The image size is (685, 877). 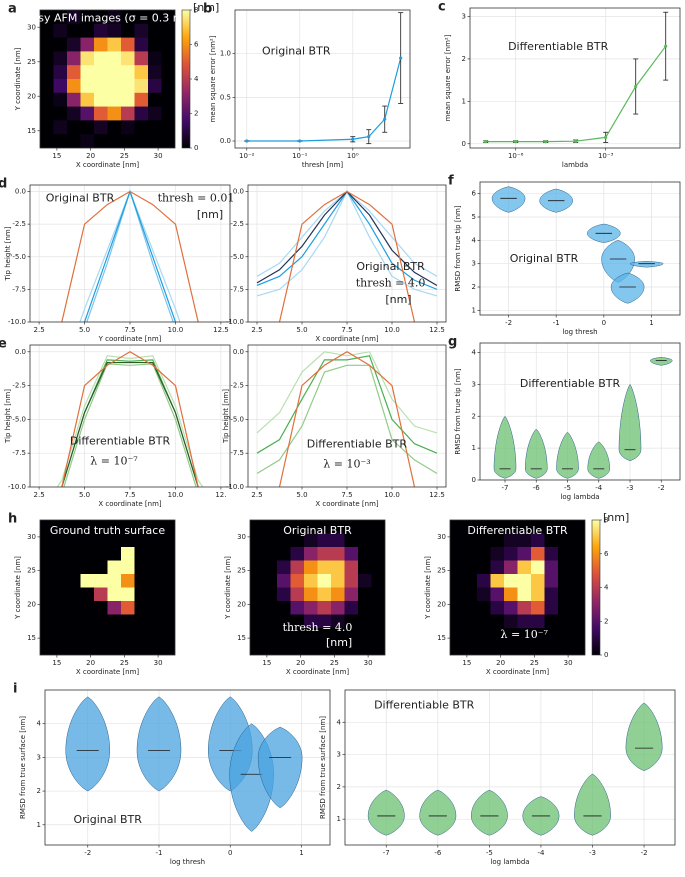 I want to click on x-tick-label: 2.5, so click(x=256, y=330).